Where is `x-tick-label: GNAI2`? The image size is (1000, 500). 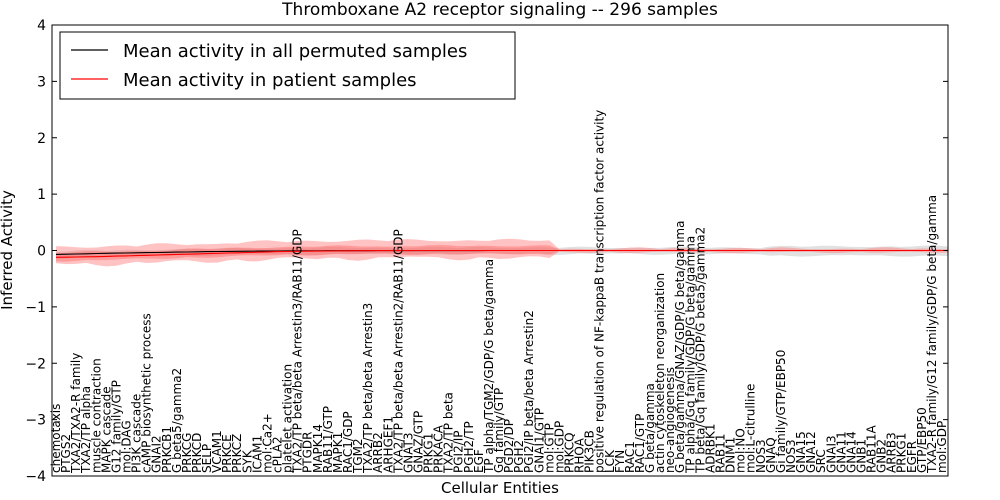 x-tick-label: GNAI2 is located at coordinates (157, 454).